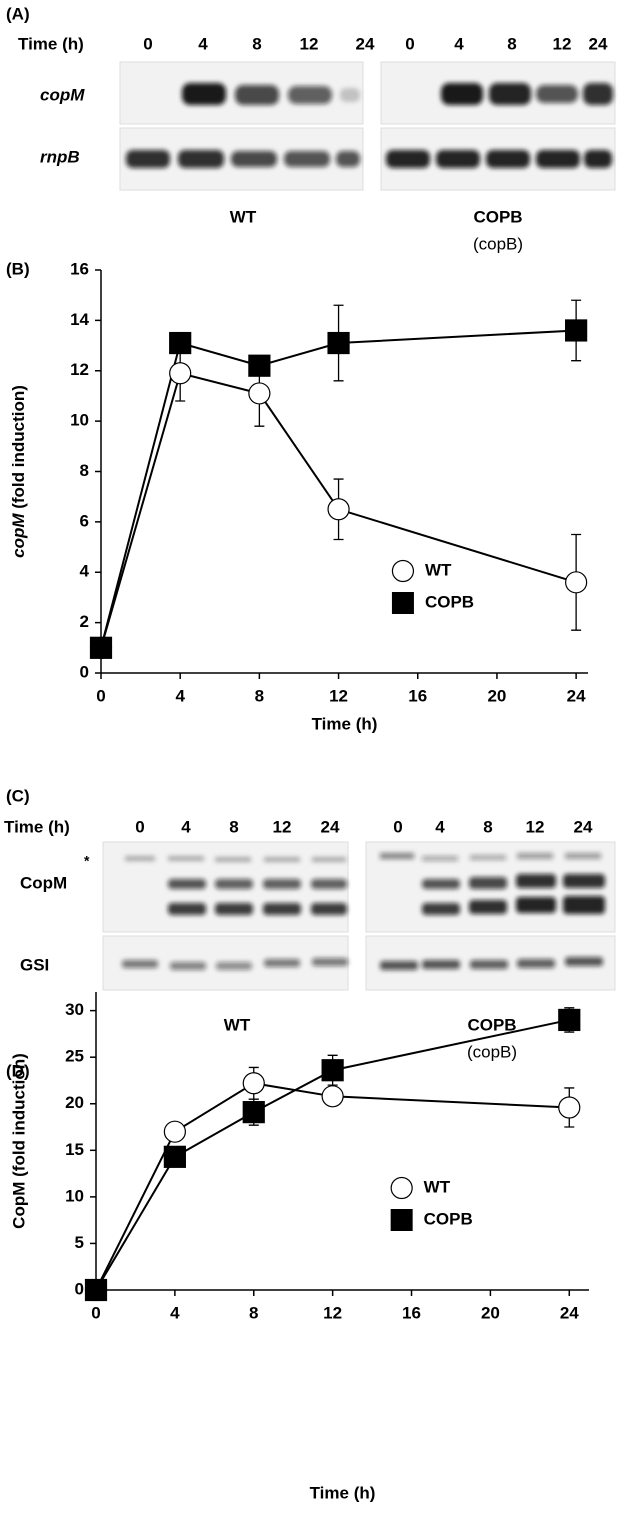 The width and height of the screenshot is (625, 1514). I want to click on y-axis-label-rest: (fold induction), so click(18, 449).